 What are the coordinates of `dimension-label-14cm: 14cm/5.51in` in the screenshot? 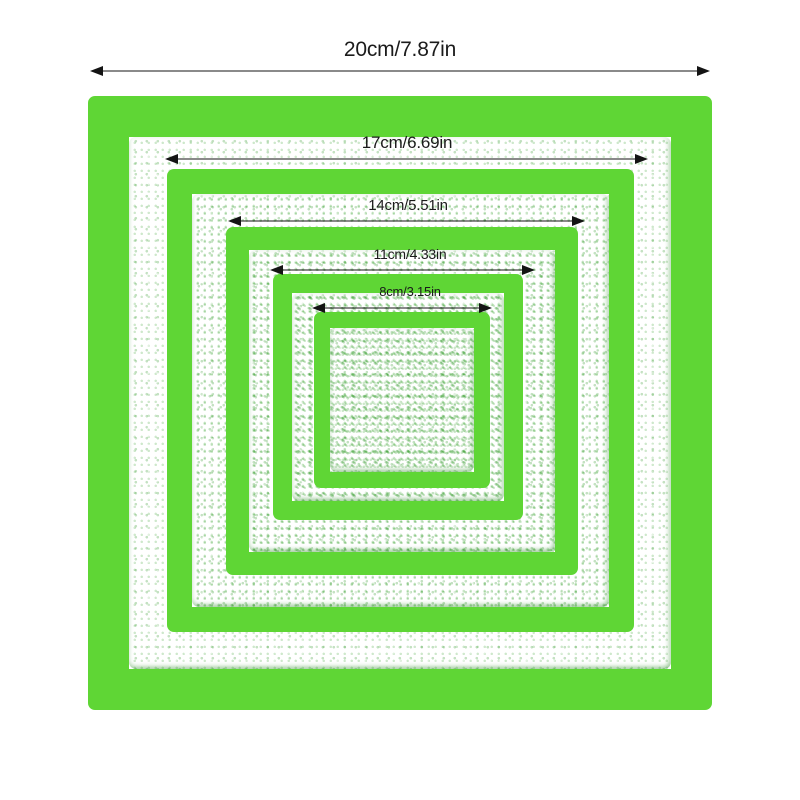 It's located at (408, 205).